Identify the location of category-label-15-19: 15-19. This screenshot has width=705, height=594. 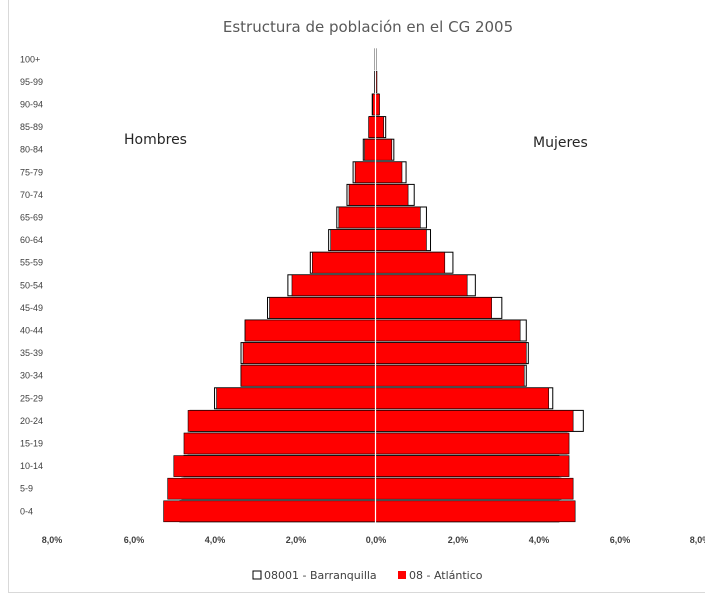
(31, 444).